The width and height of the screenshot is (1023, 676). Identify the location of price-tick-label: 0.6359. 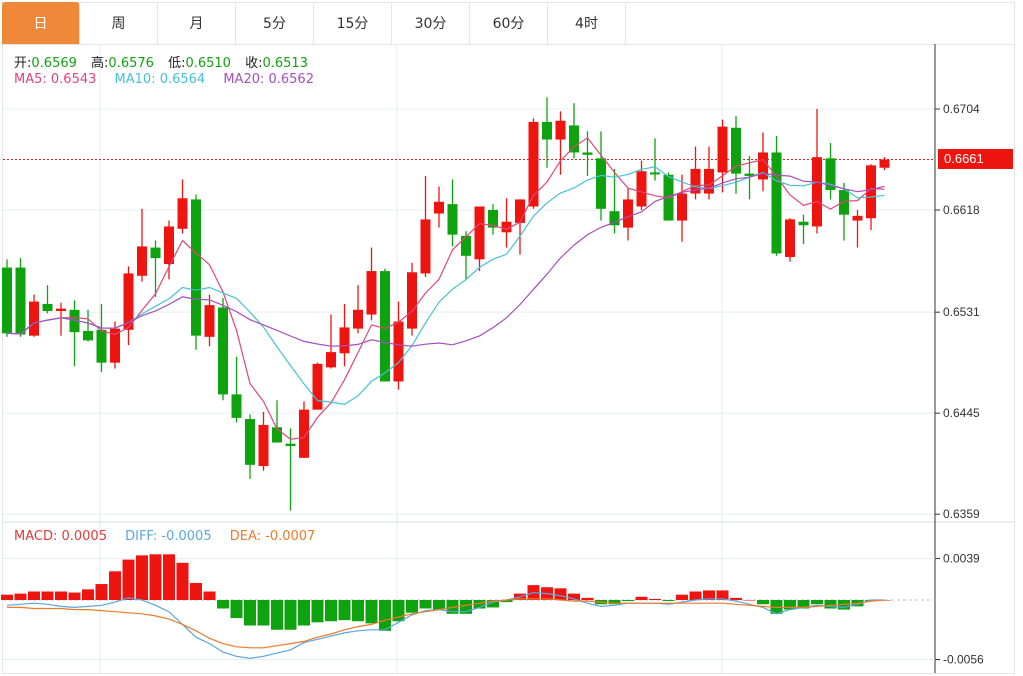
(961, 514).